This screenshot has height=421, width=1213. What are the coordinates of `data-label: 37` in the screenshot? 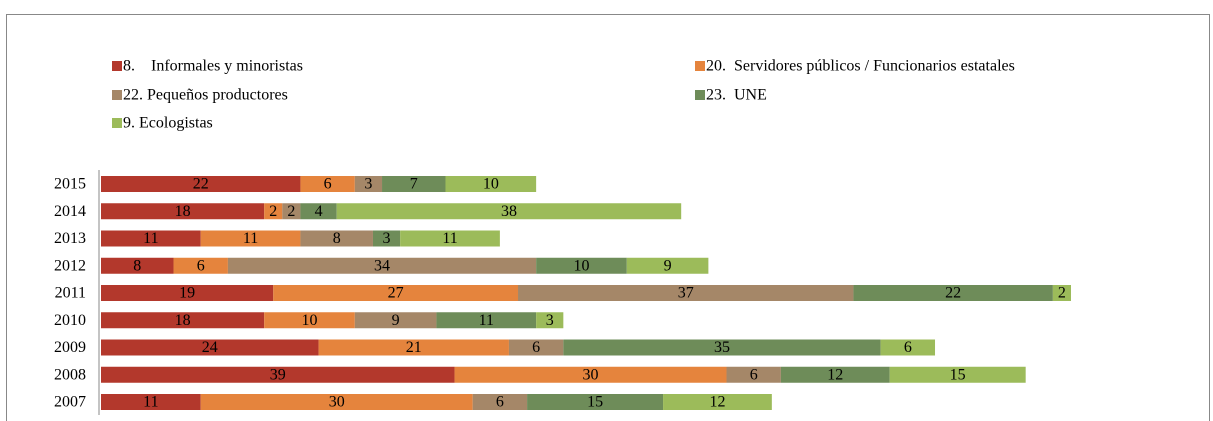 It's located at (686, 293).